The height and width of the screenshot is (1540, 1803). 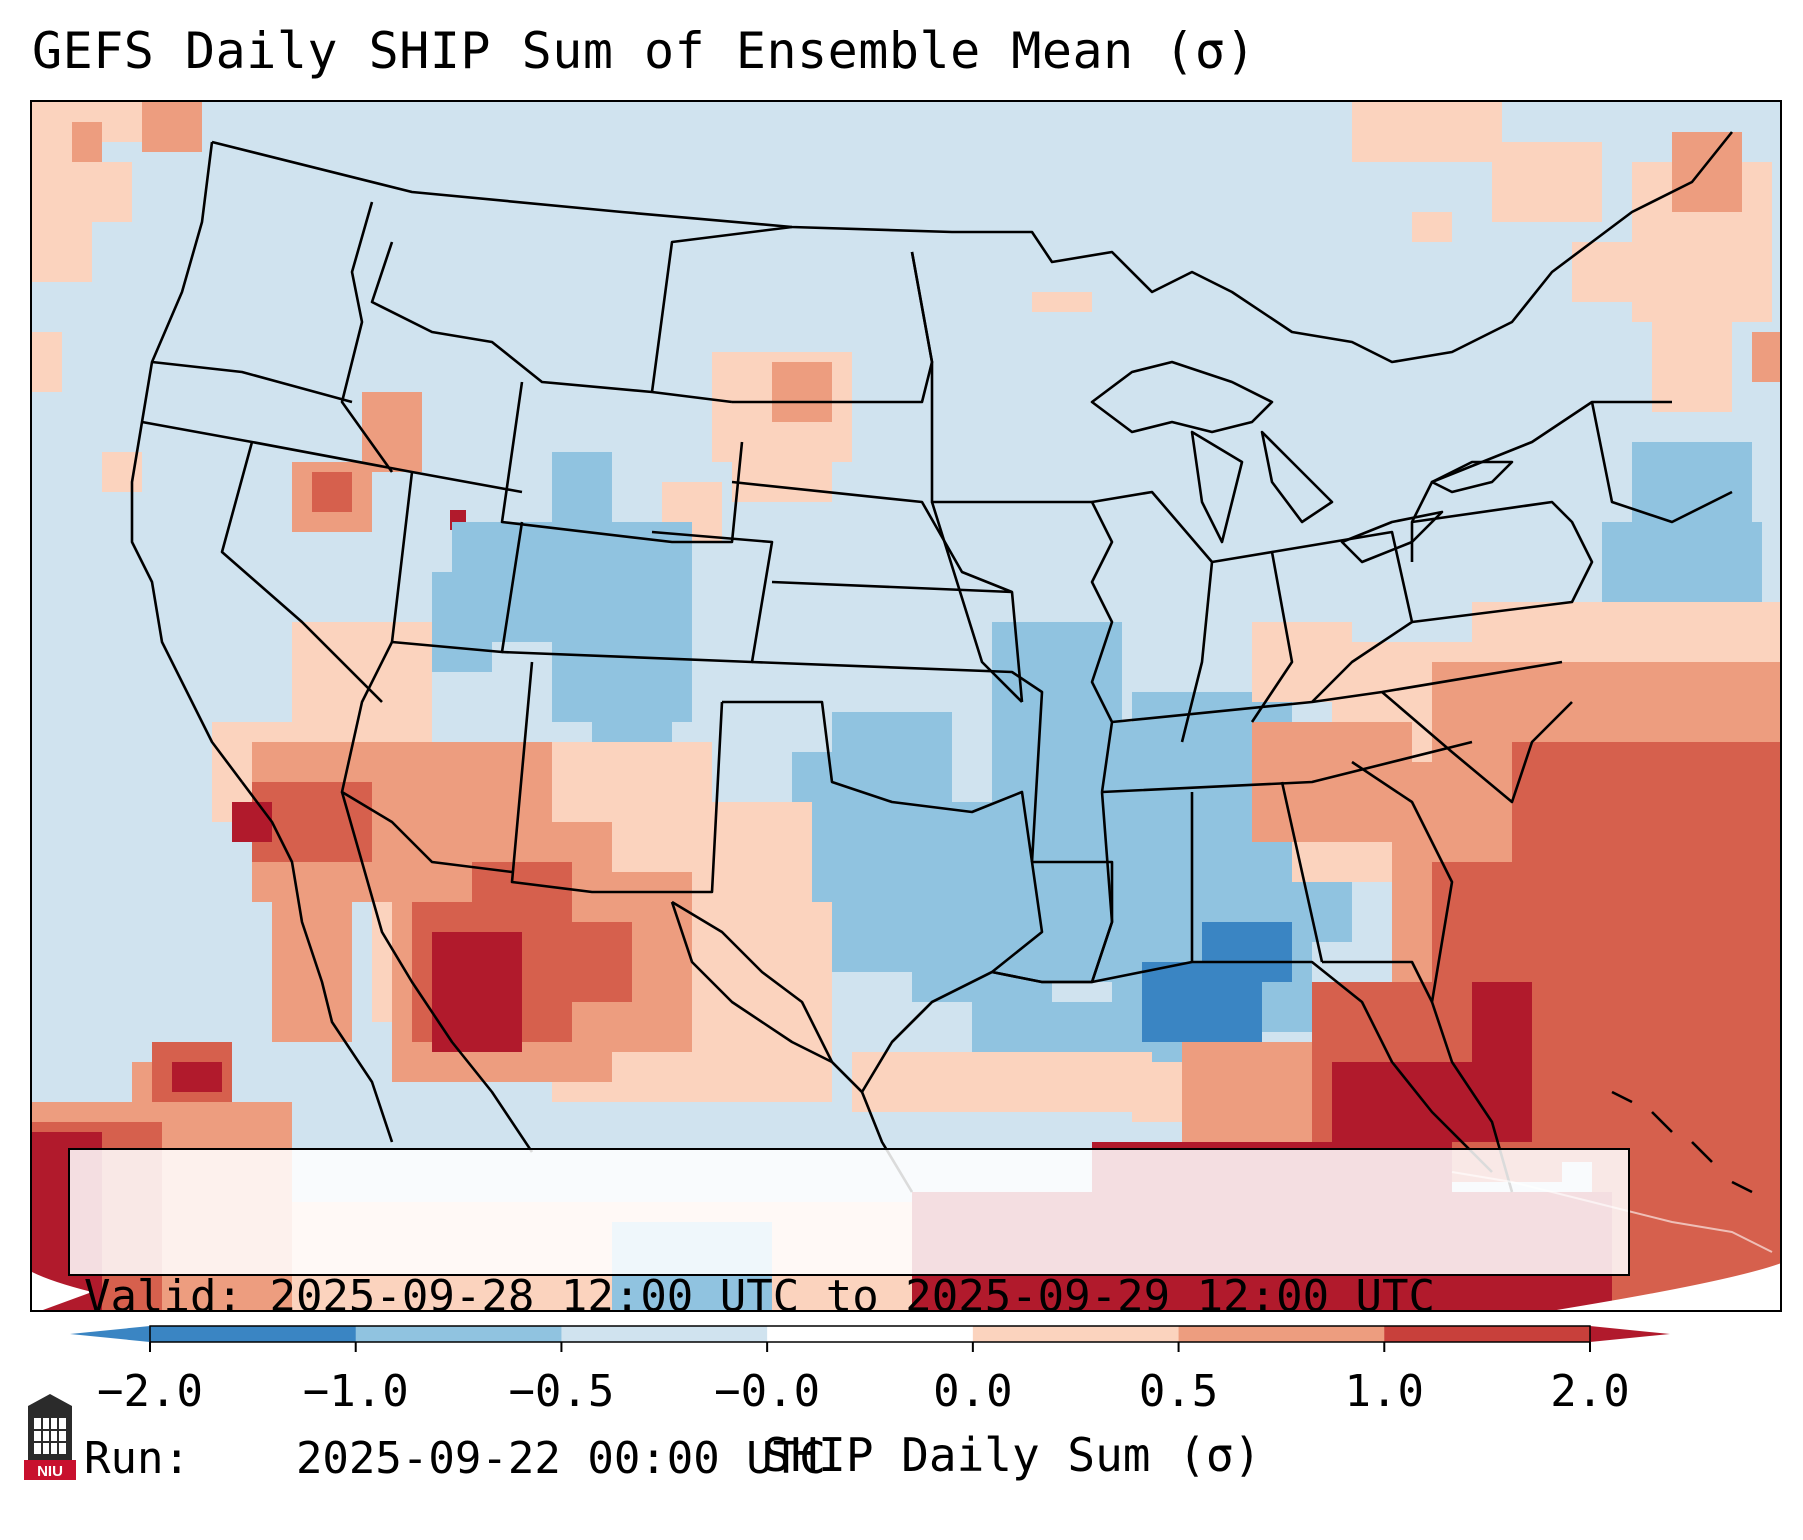 I want to click on colorbar-label: SHIP Daily Sum (σ), so click(x=1012, y=1455).